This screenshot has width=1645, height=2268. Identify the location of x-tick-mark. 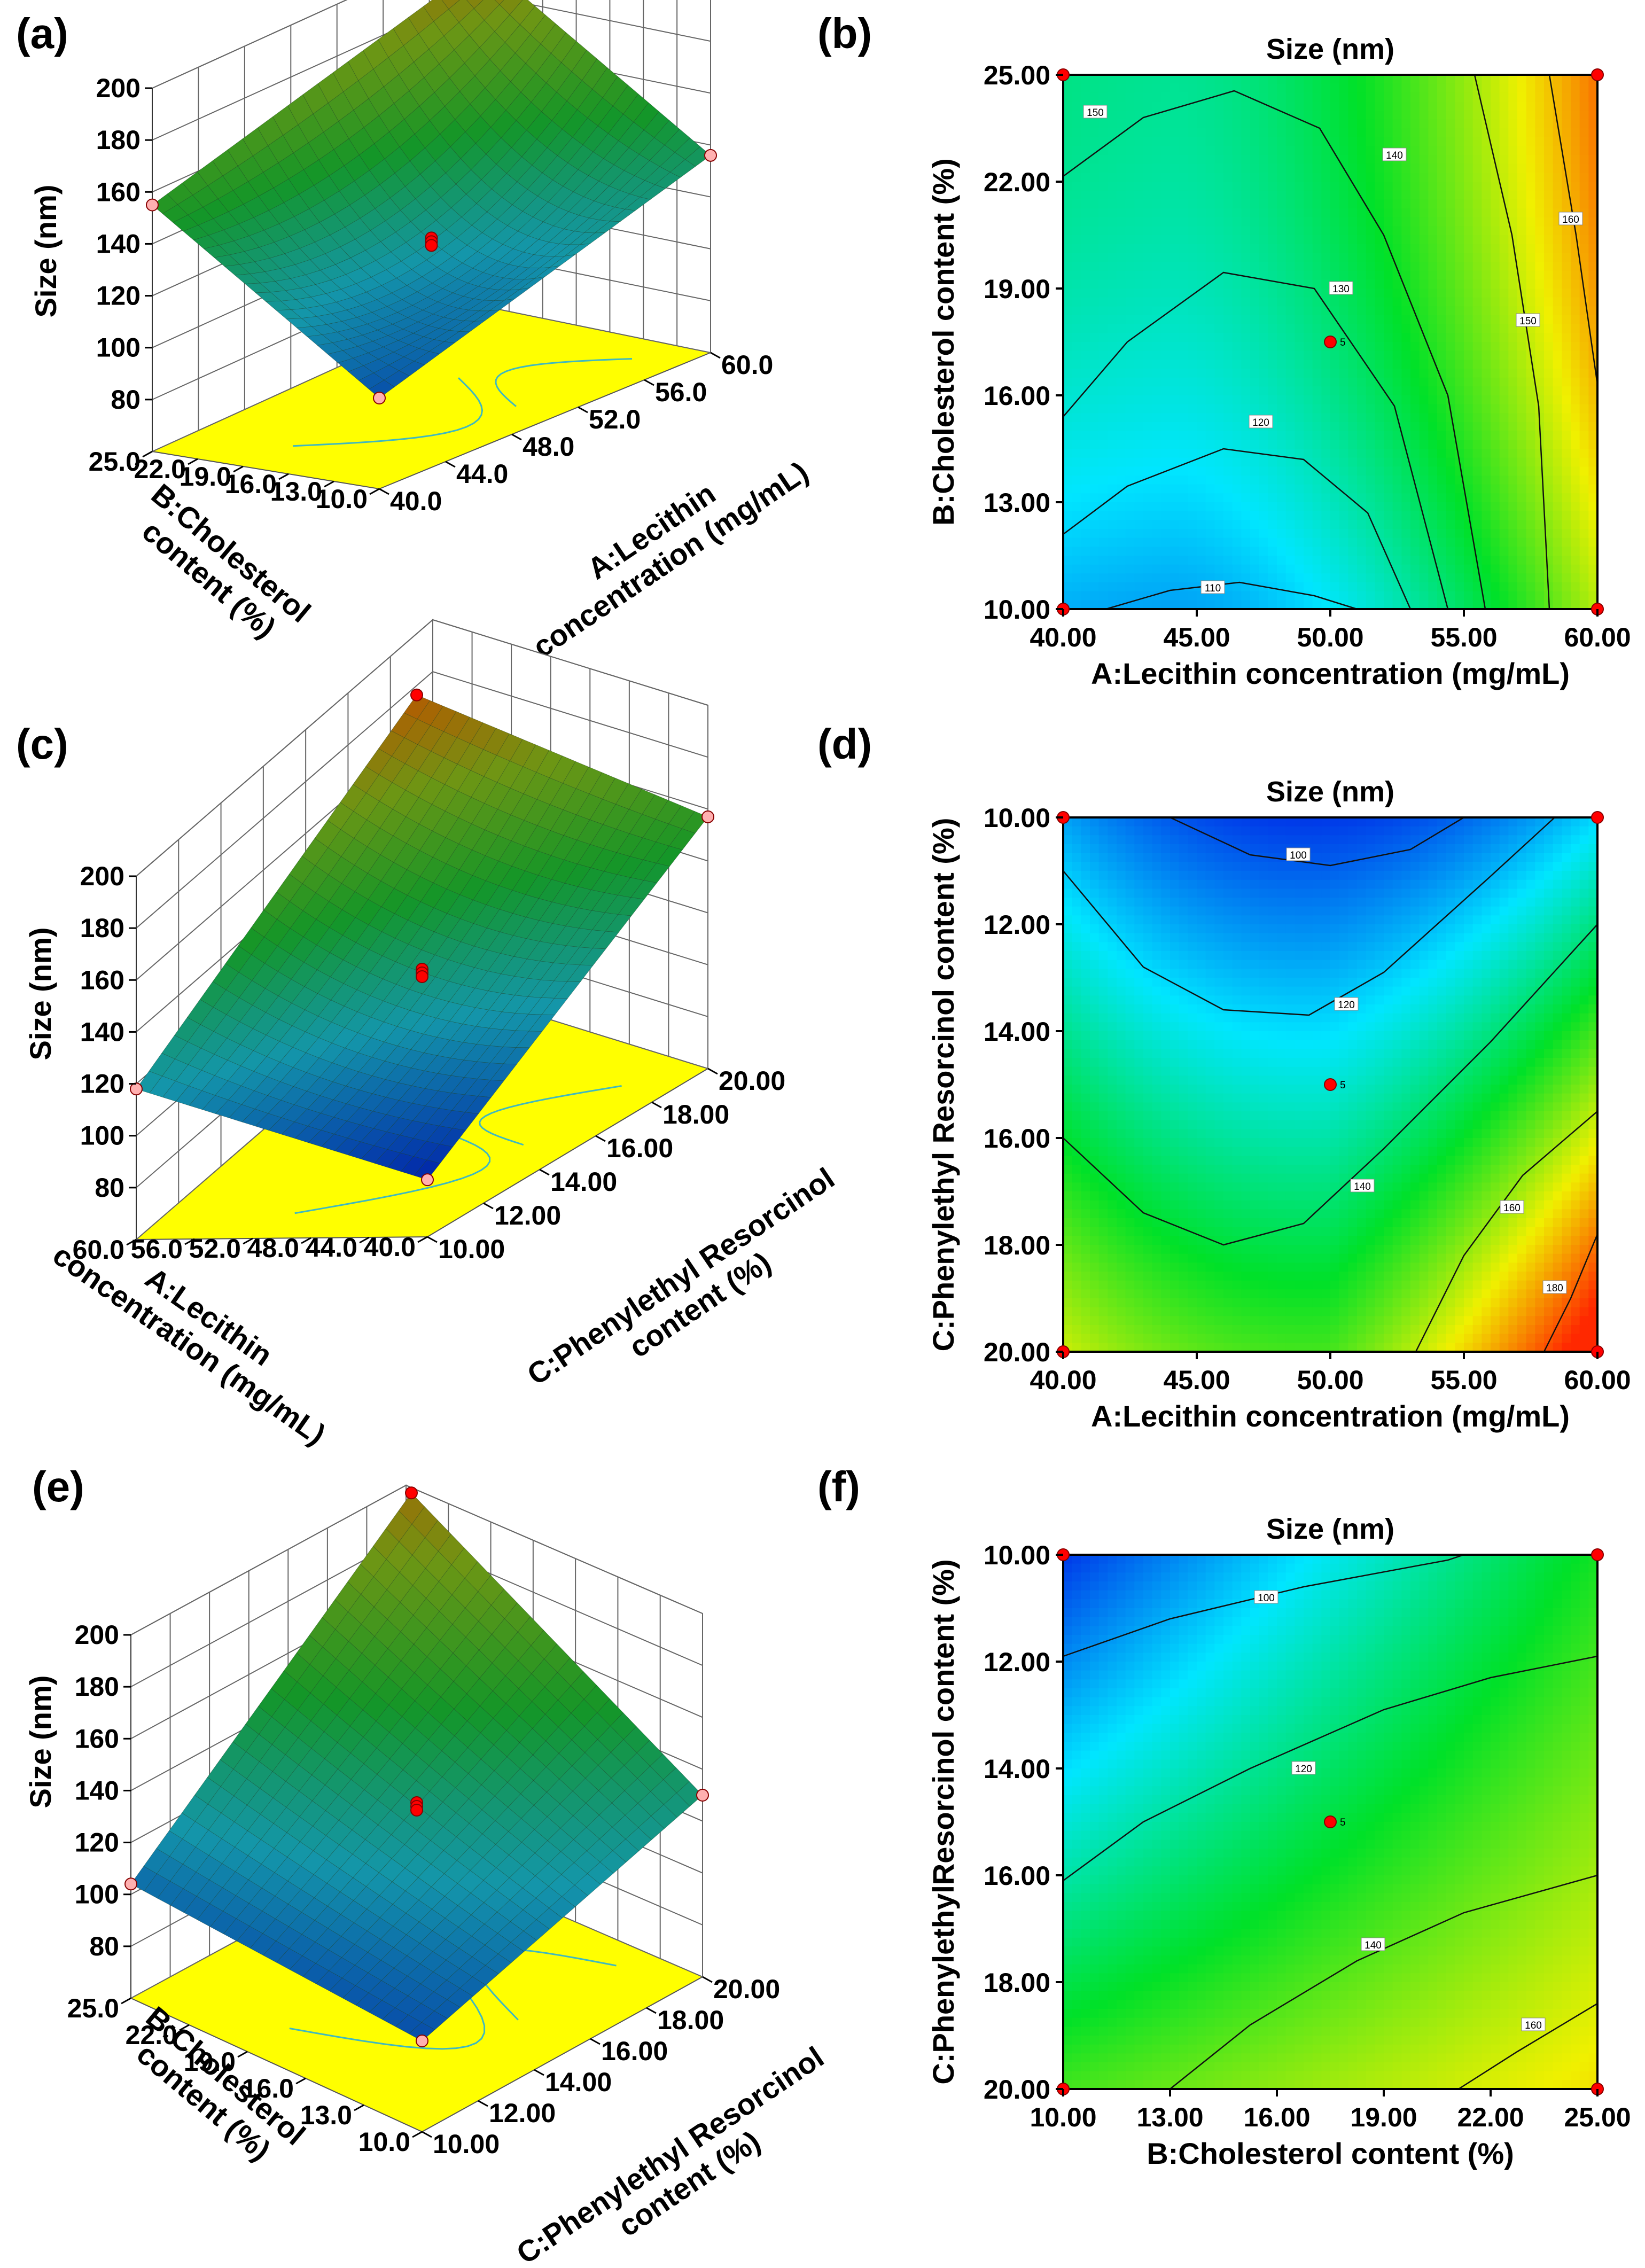
(583, 410).